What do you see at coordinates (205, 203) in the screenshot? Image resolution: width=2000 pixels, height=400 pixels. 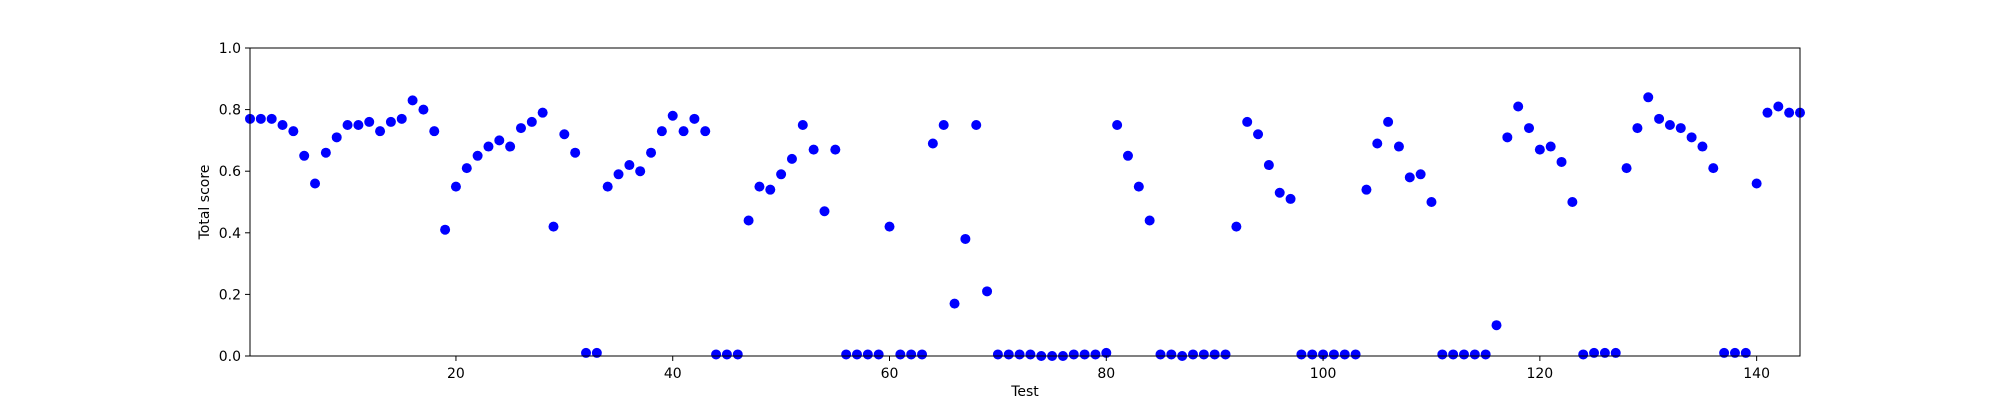 I see `y-axis-label: Total score` at bounding box center [205, 203].